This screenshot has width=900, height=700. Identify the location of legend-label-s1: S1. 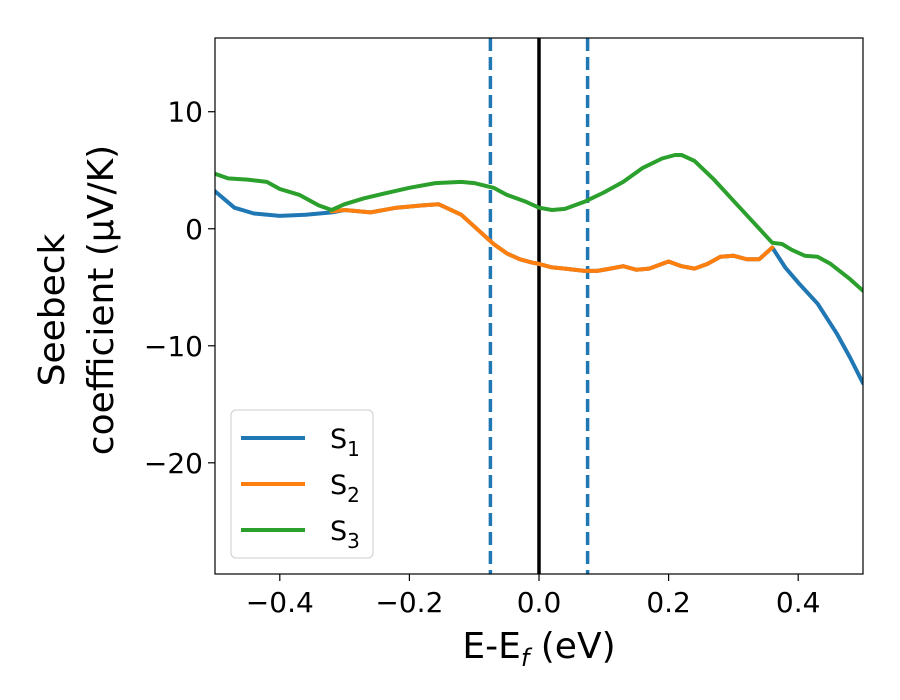
(345, 442).